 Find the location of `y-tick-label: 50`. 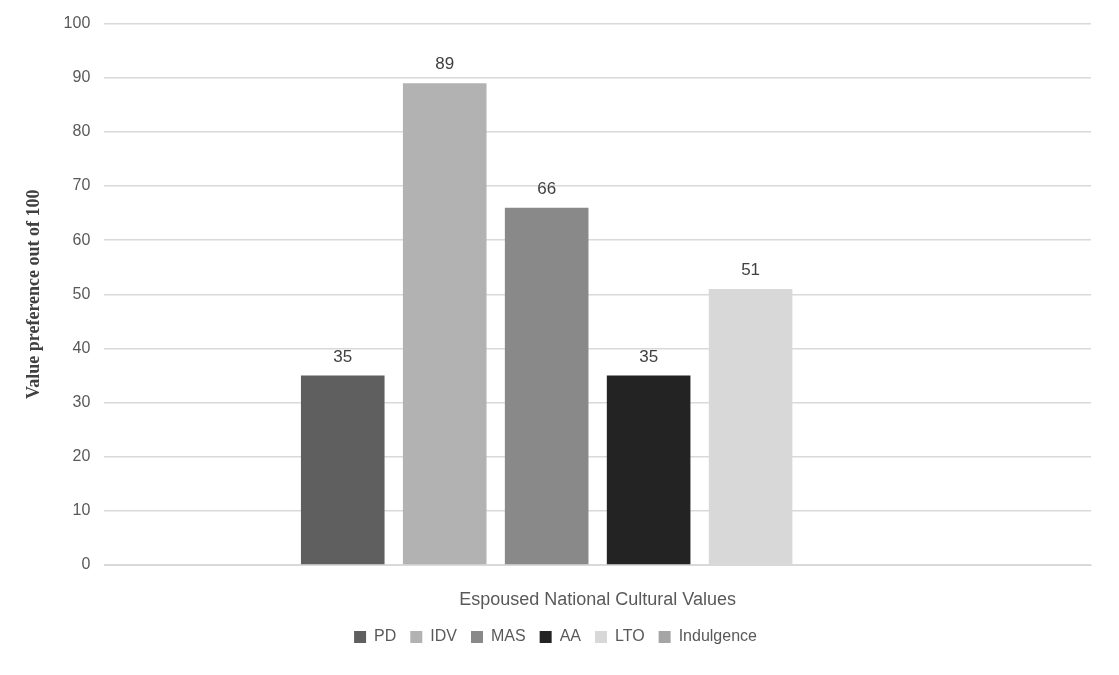

y-tick-label: 50 is located at coordinates (81, 293).